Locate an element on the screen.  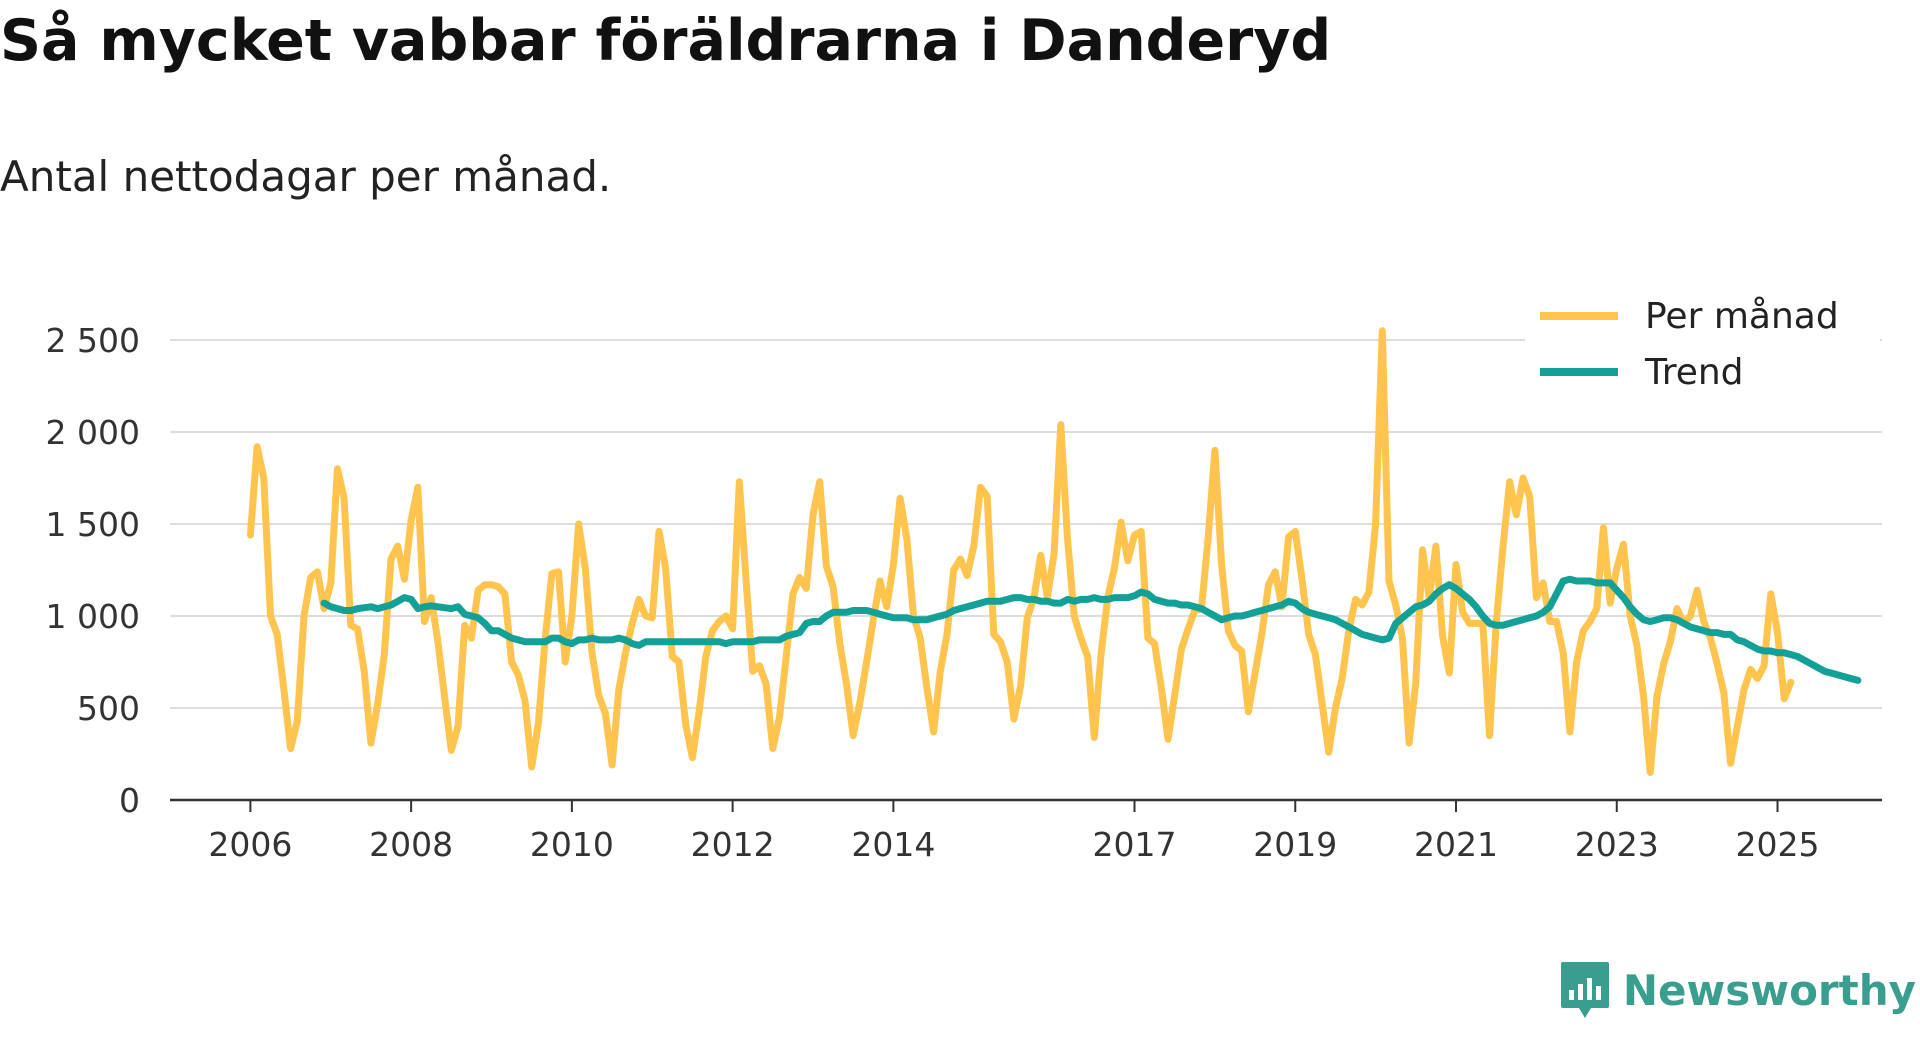
x-tick-label: 2017 is located at coordinates (1135, 844).